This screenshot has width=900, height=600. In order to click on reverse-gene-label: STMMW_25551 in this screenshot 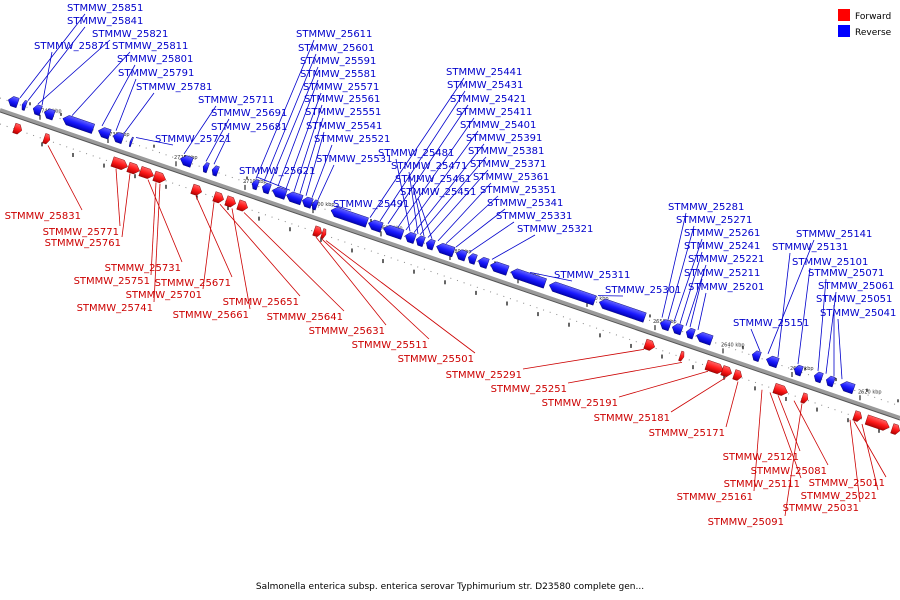, I will do `click(343, 112)`.